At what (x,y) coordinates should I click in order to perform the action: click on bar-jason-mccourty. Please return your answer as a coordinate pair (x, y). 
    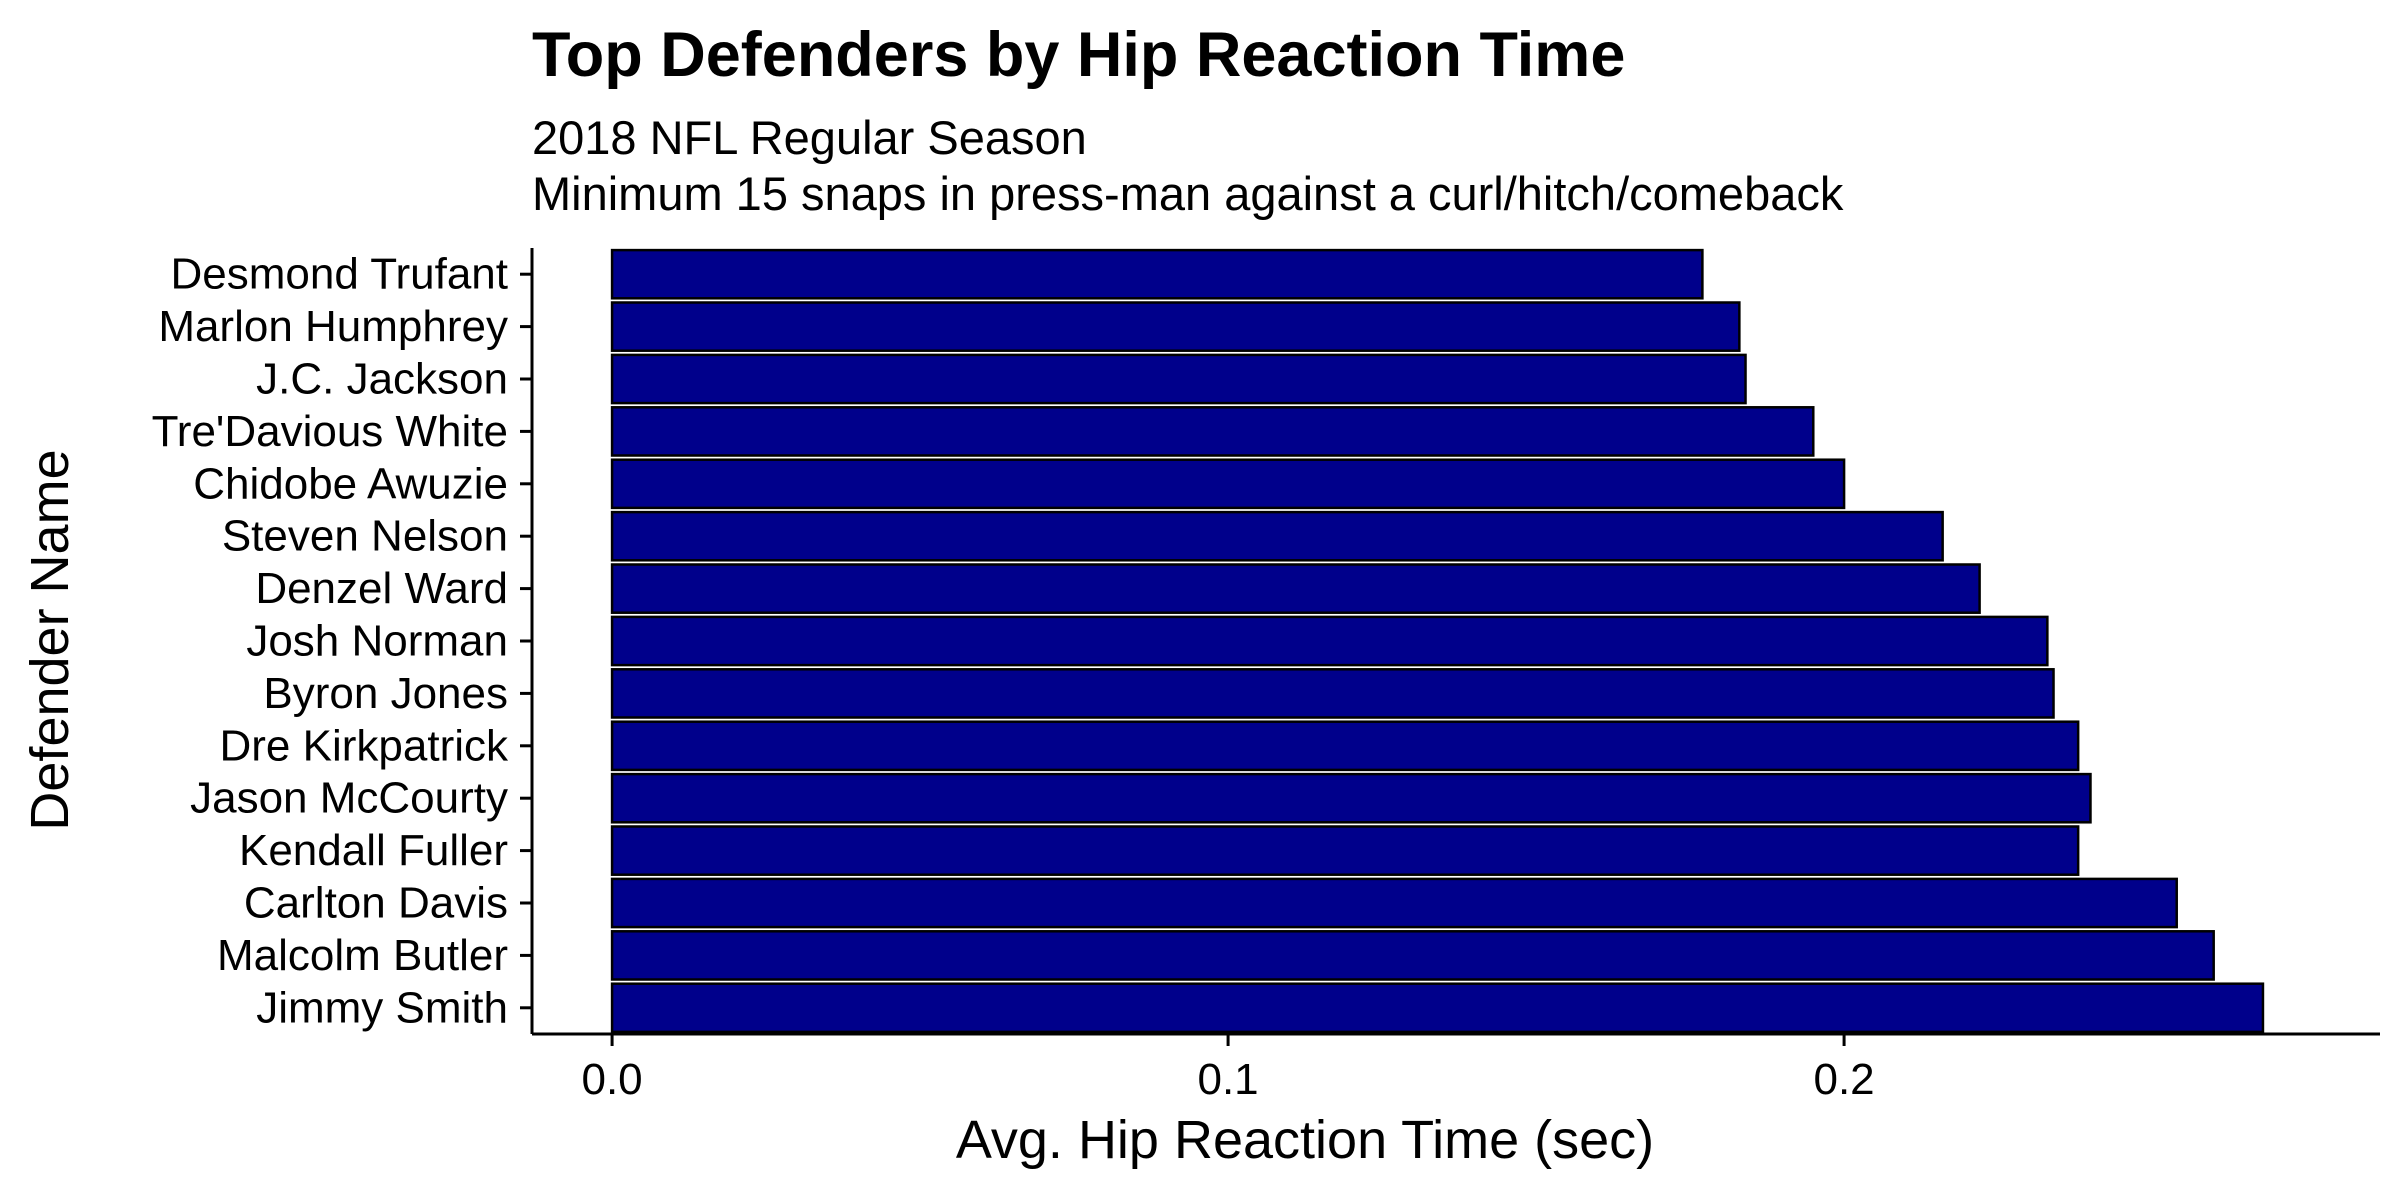
    Looking at the image, I should click on (1351, 798).